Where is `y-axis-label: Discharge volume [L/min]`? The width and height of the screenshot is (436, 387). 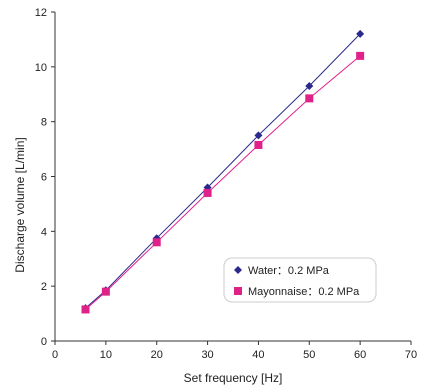
y-axis-label: Discharge volume [L/min] is located at coordinates (20, 204).